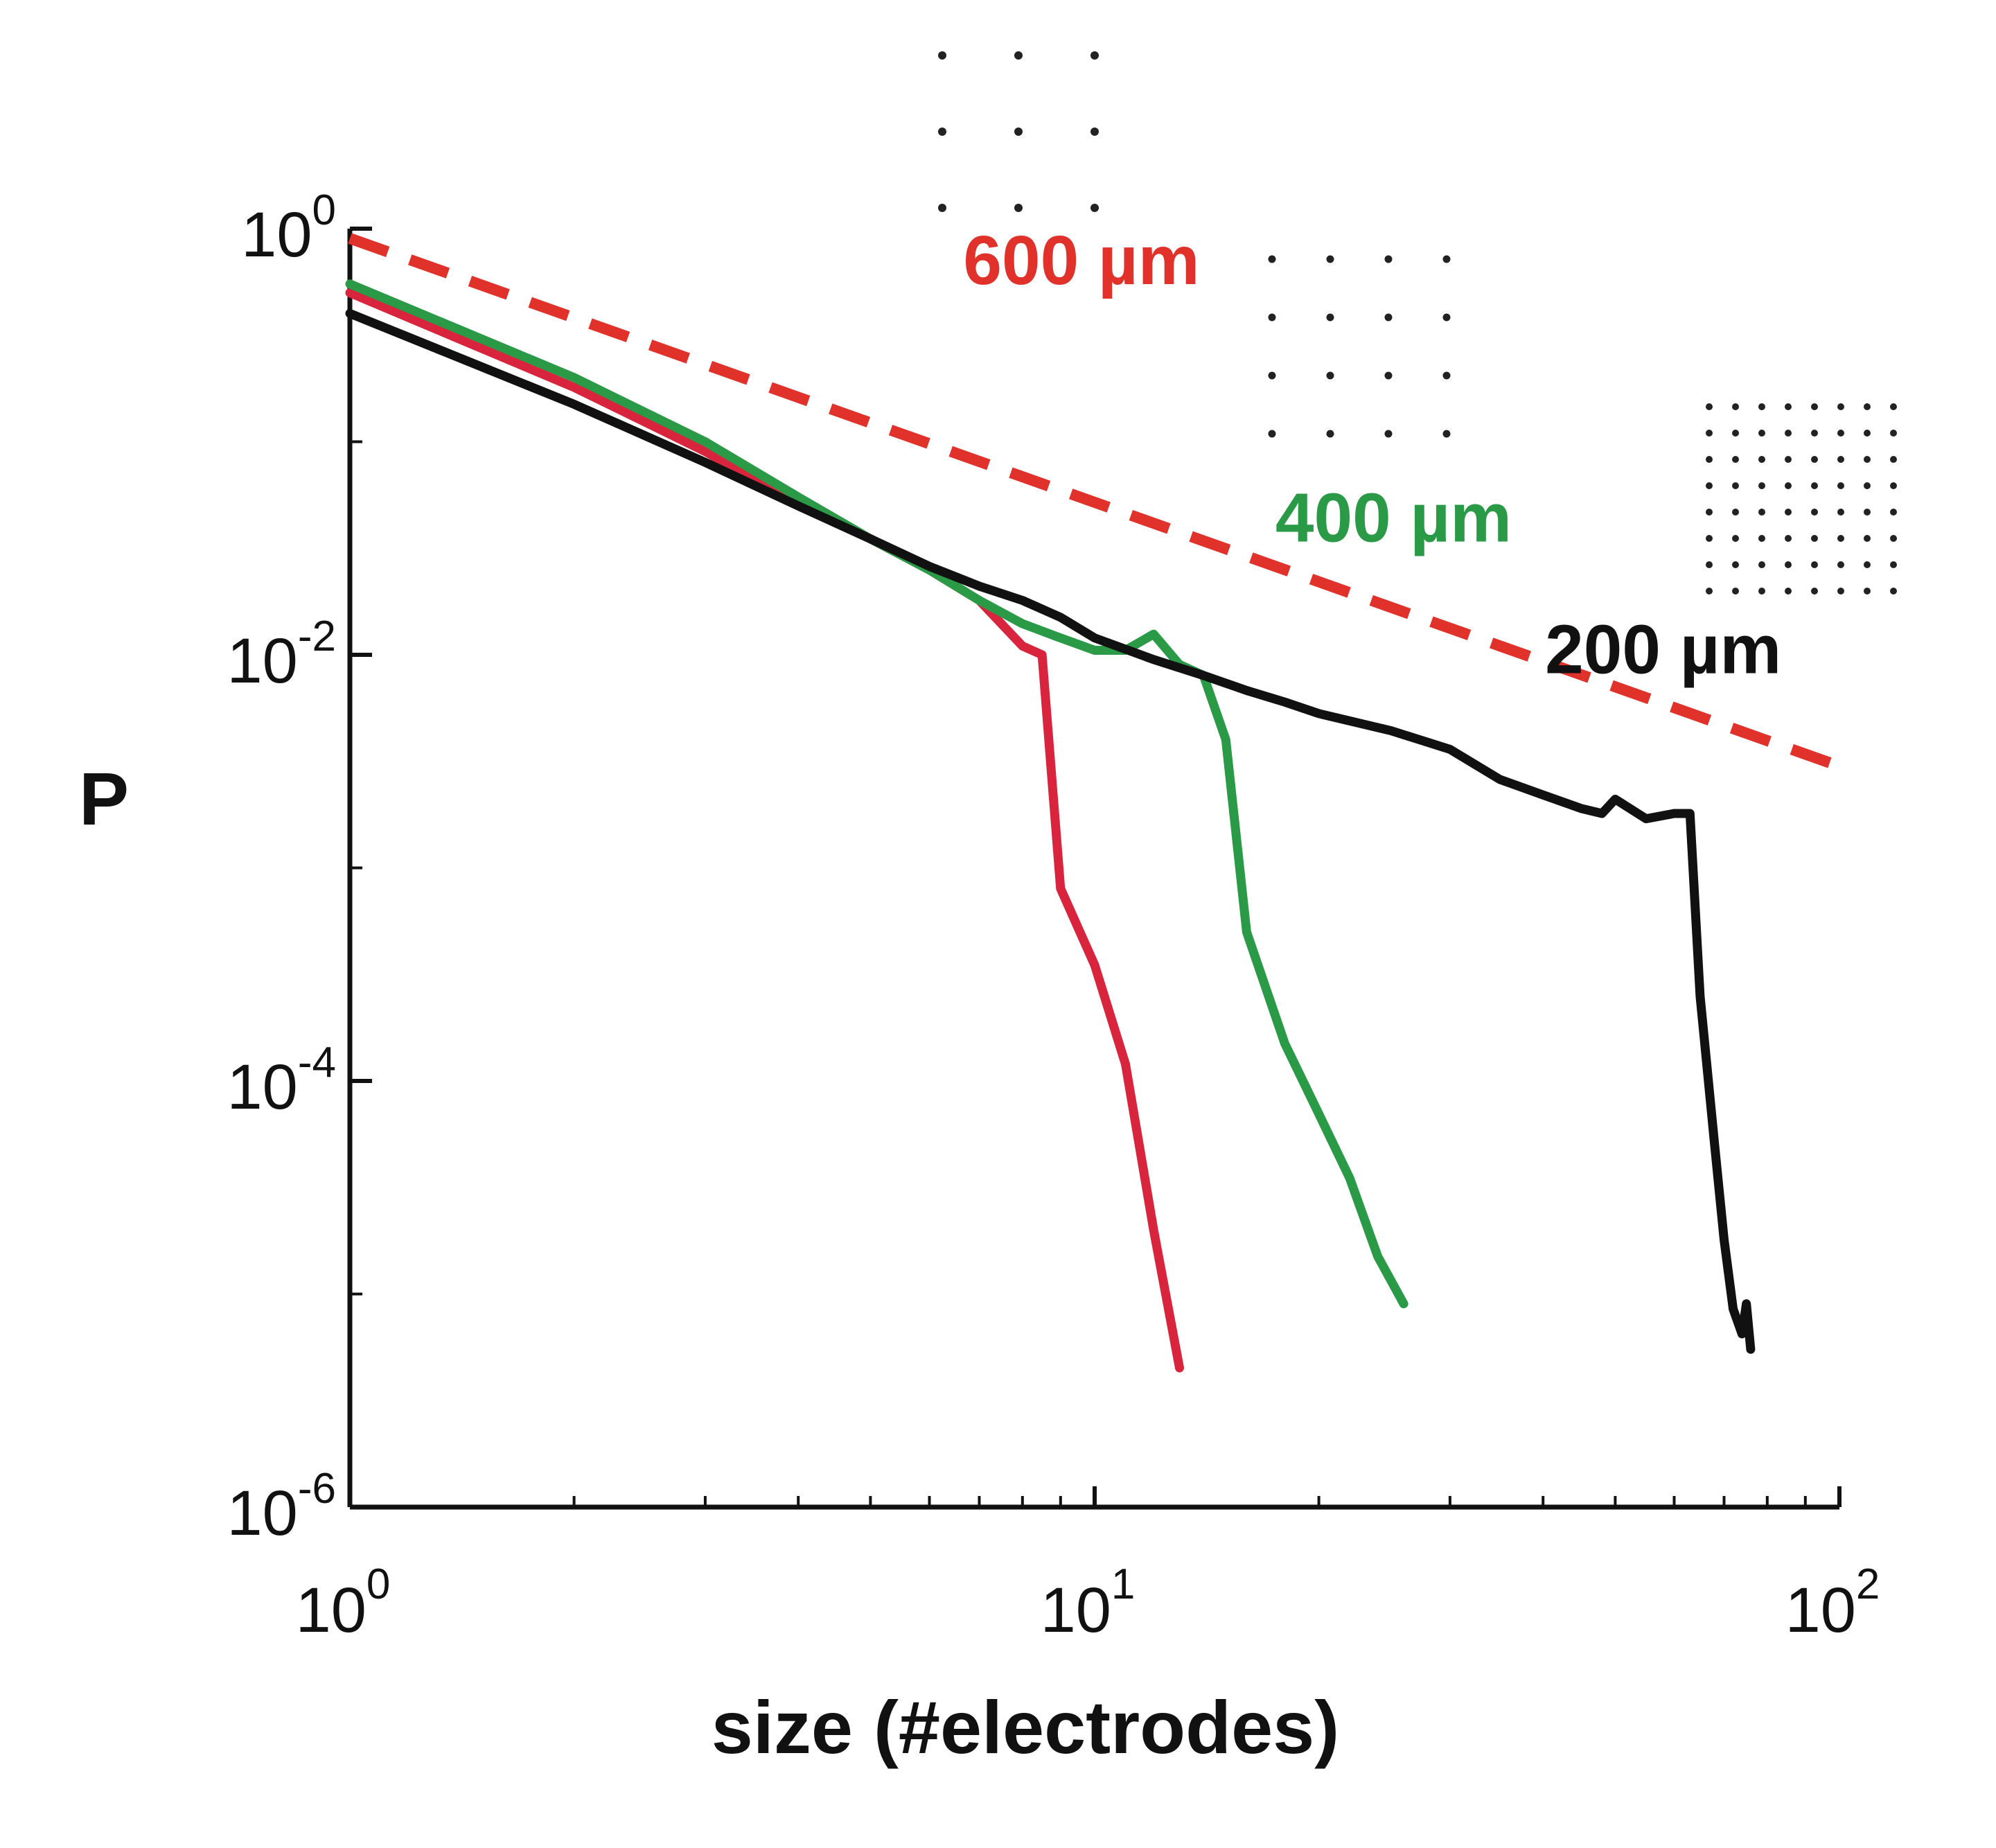 The width and height of the screenshot is (1996, 1848). Describe the element at coordinates (288, 228) in the screenshot. I see `y-tick-label: 10⁰` at that location.